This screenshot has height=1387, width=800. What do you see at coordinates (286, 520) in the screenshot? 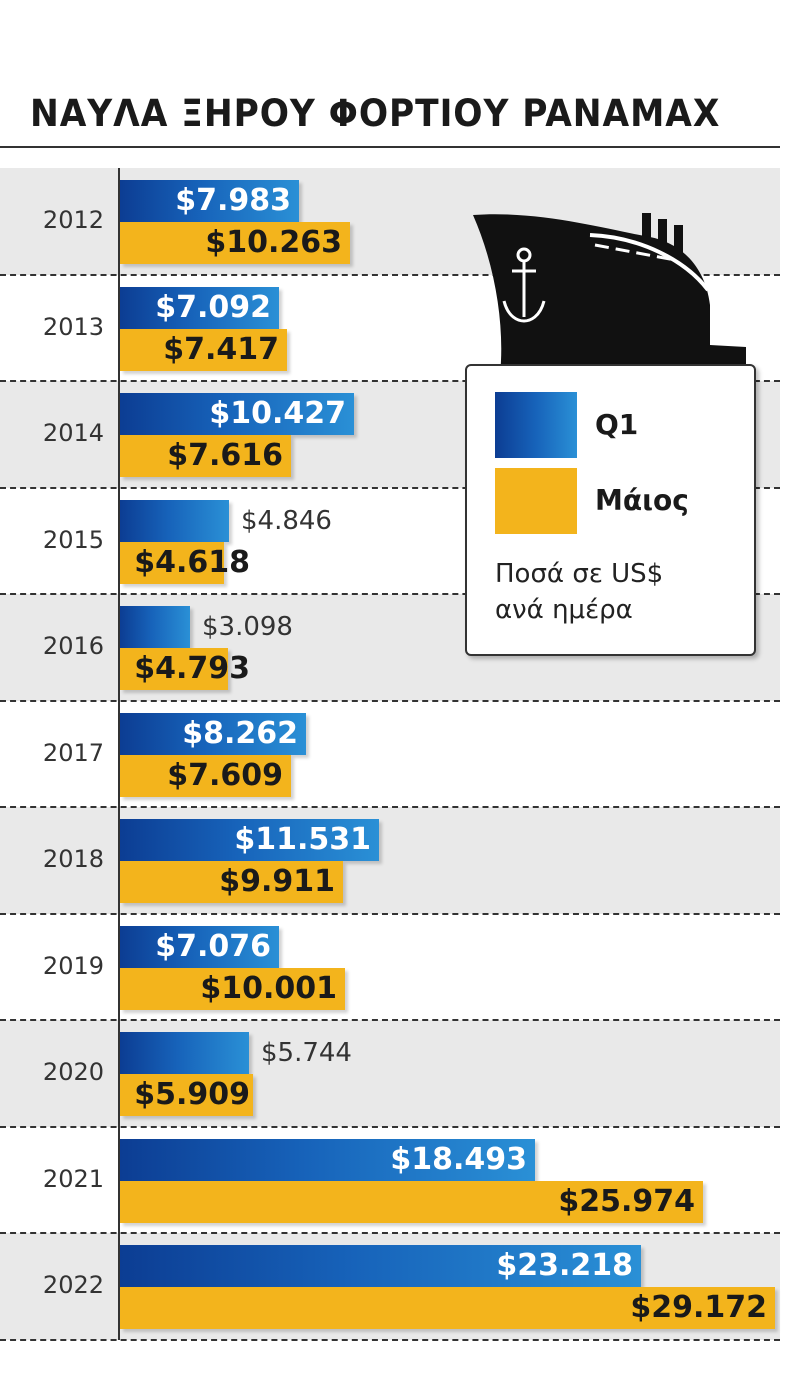
I see `data-label-q1: $4.846` at bounding box center [286, 520].